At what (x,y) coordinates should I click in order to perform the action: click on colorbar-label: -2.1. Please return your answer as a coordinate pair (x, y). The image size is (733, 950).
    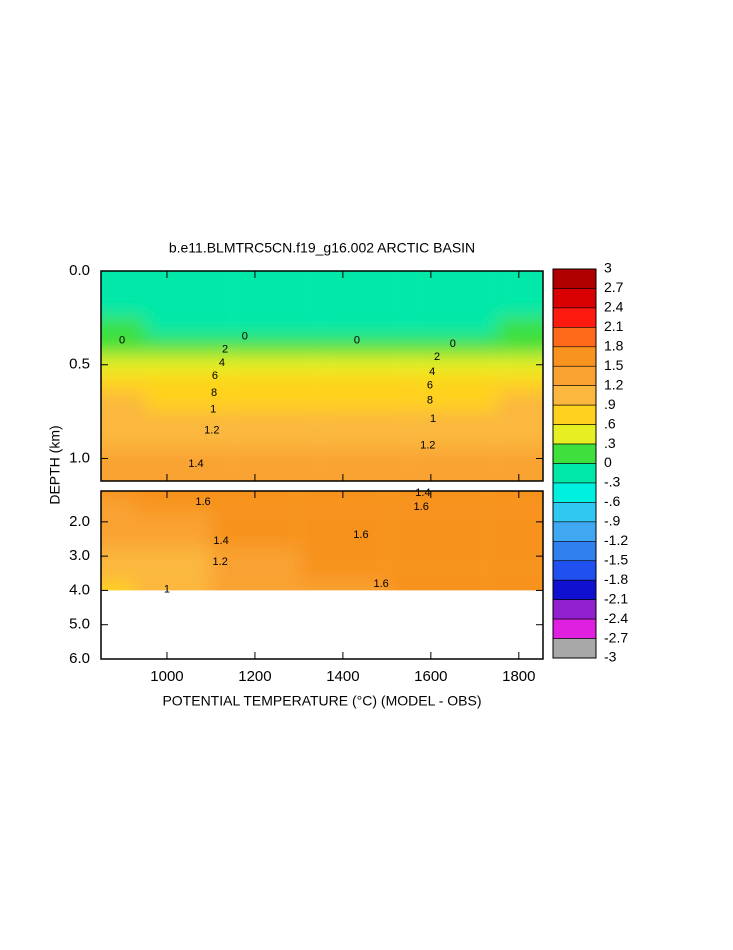
    Looking at the image, I should click on (616, 598).